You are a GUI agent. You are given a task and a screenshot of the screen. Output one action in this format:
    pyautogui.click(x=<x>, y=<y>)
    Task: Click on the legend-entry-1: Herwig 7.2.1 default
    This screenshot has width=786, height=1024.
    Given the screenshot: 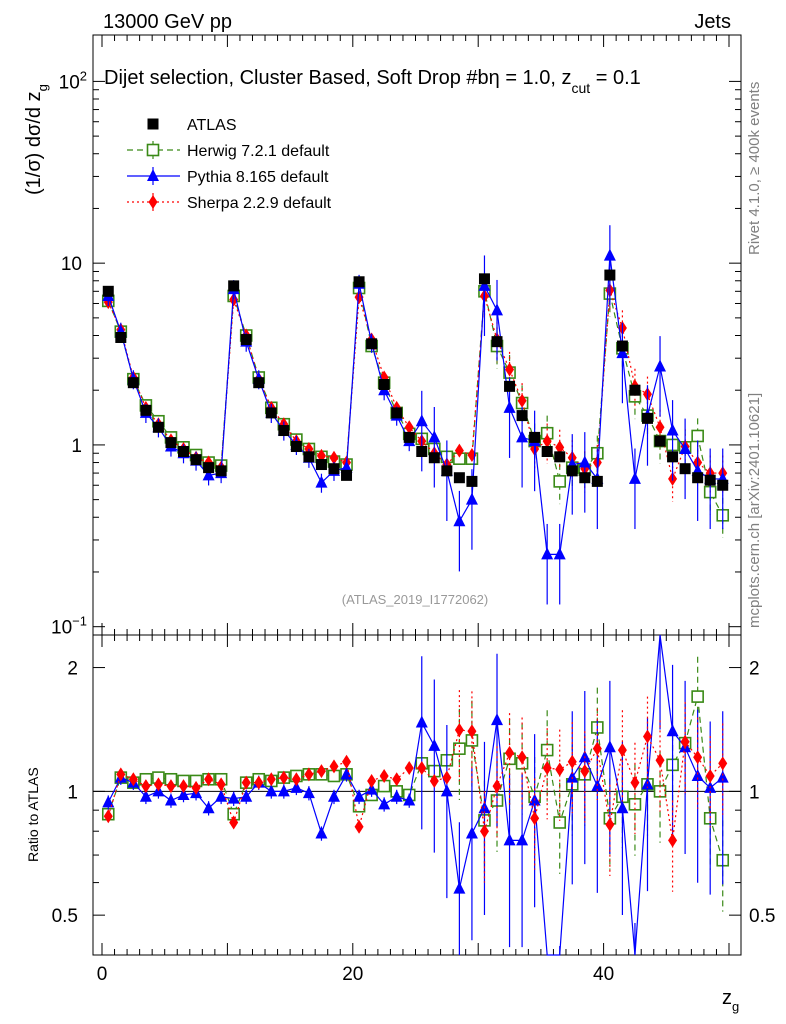 What is the action you would take?
    pyautogui.click(x=228, y=150)
    